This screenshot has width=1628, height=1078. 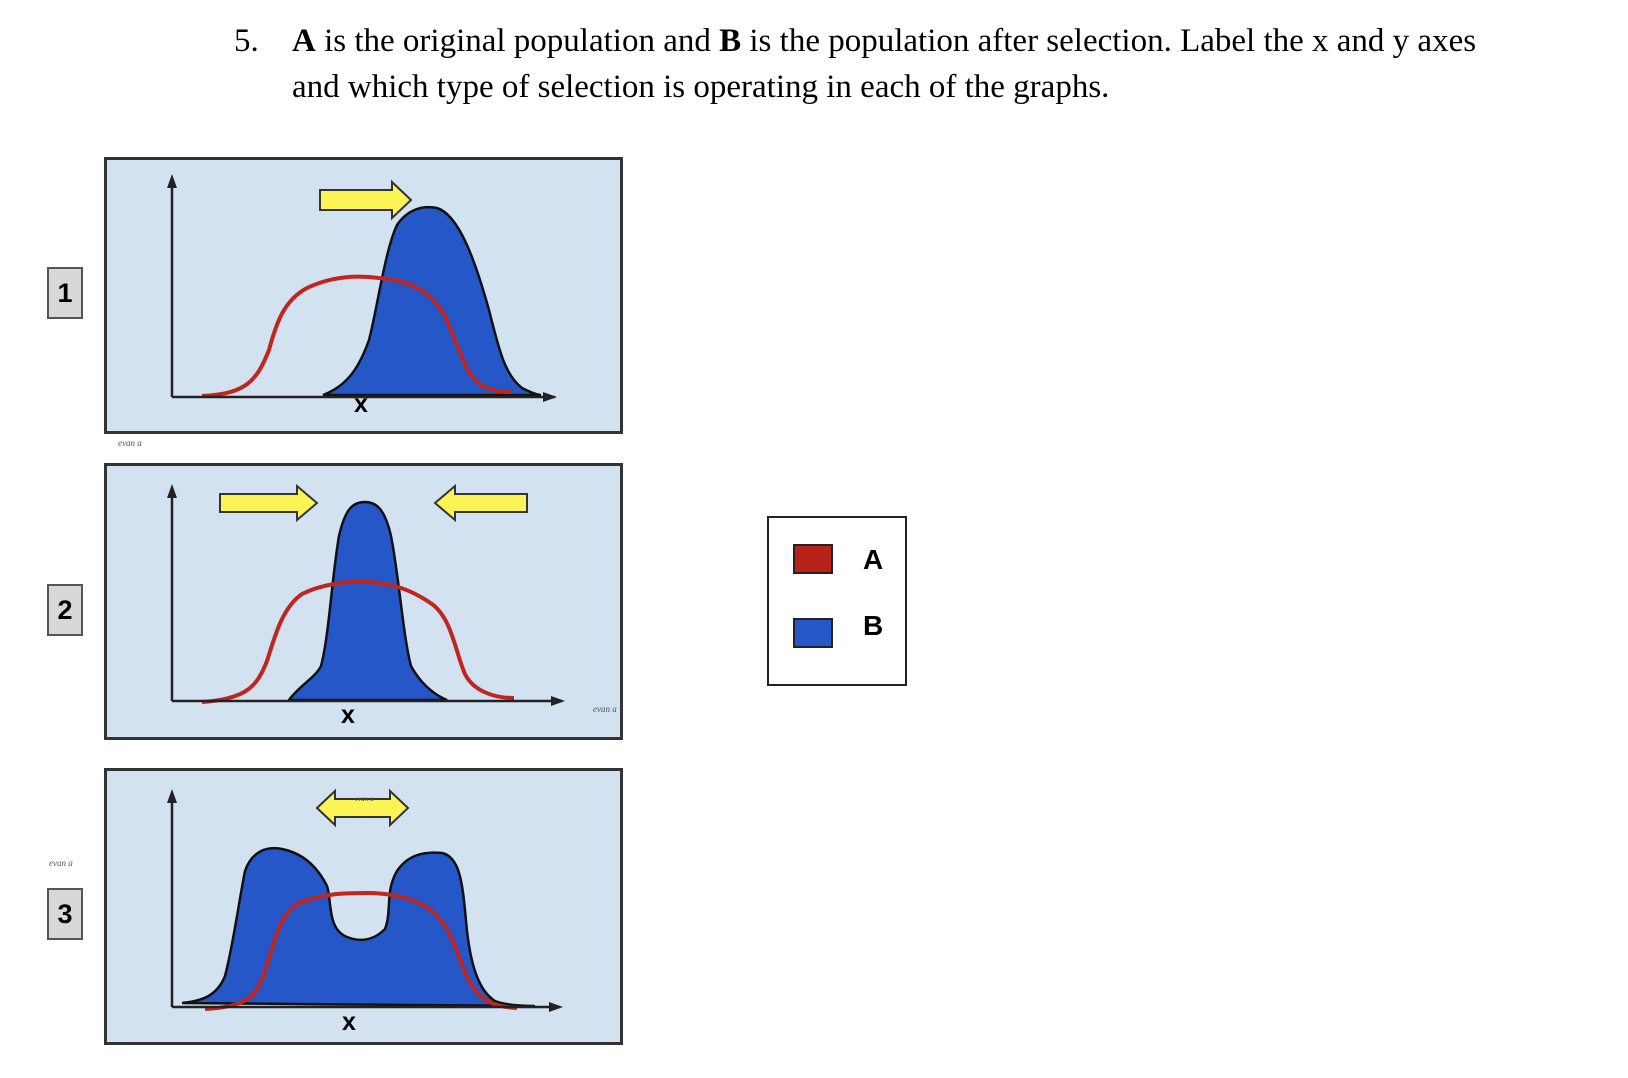 What do you see at coordinates (65, 914) in the screenshot?
I see `panel-number-3: 3` at bounding box center [65, 914].